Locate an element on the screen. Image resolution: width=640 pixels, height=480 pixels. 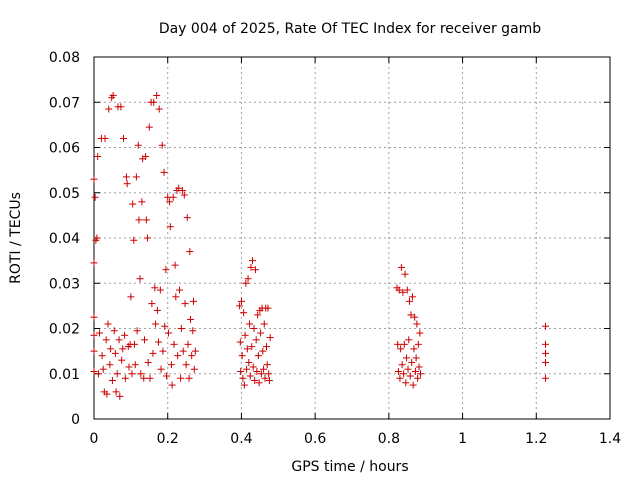
y-tick-label: 0.08 is located at coordinates (64, 58).